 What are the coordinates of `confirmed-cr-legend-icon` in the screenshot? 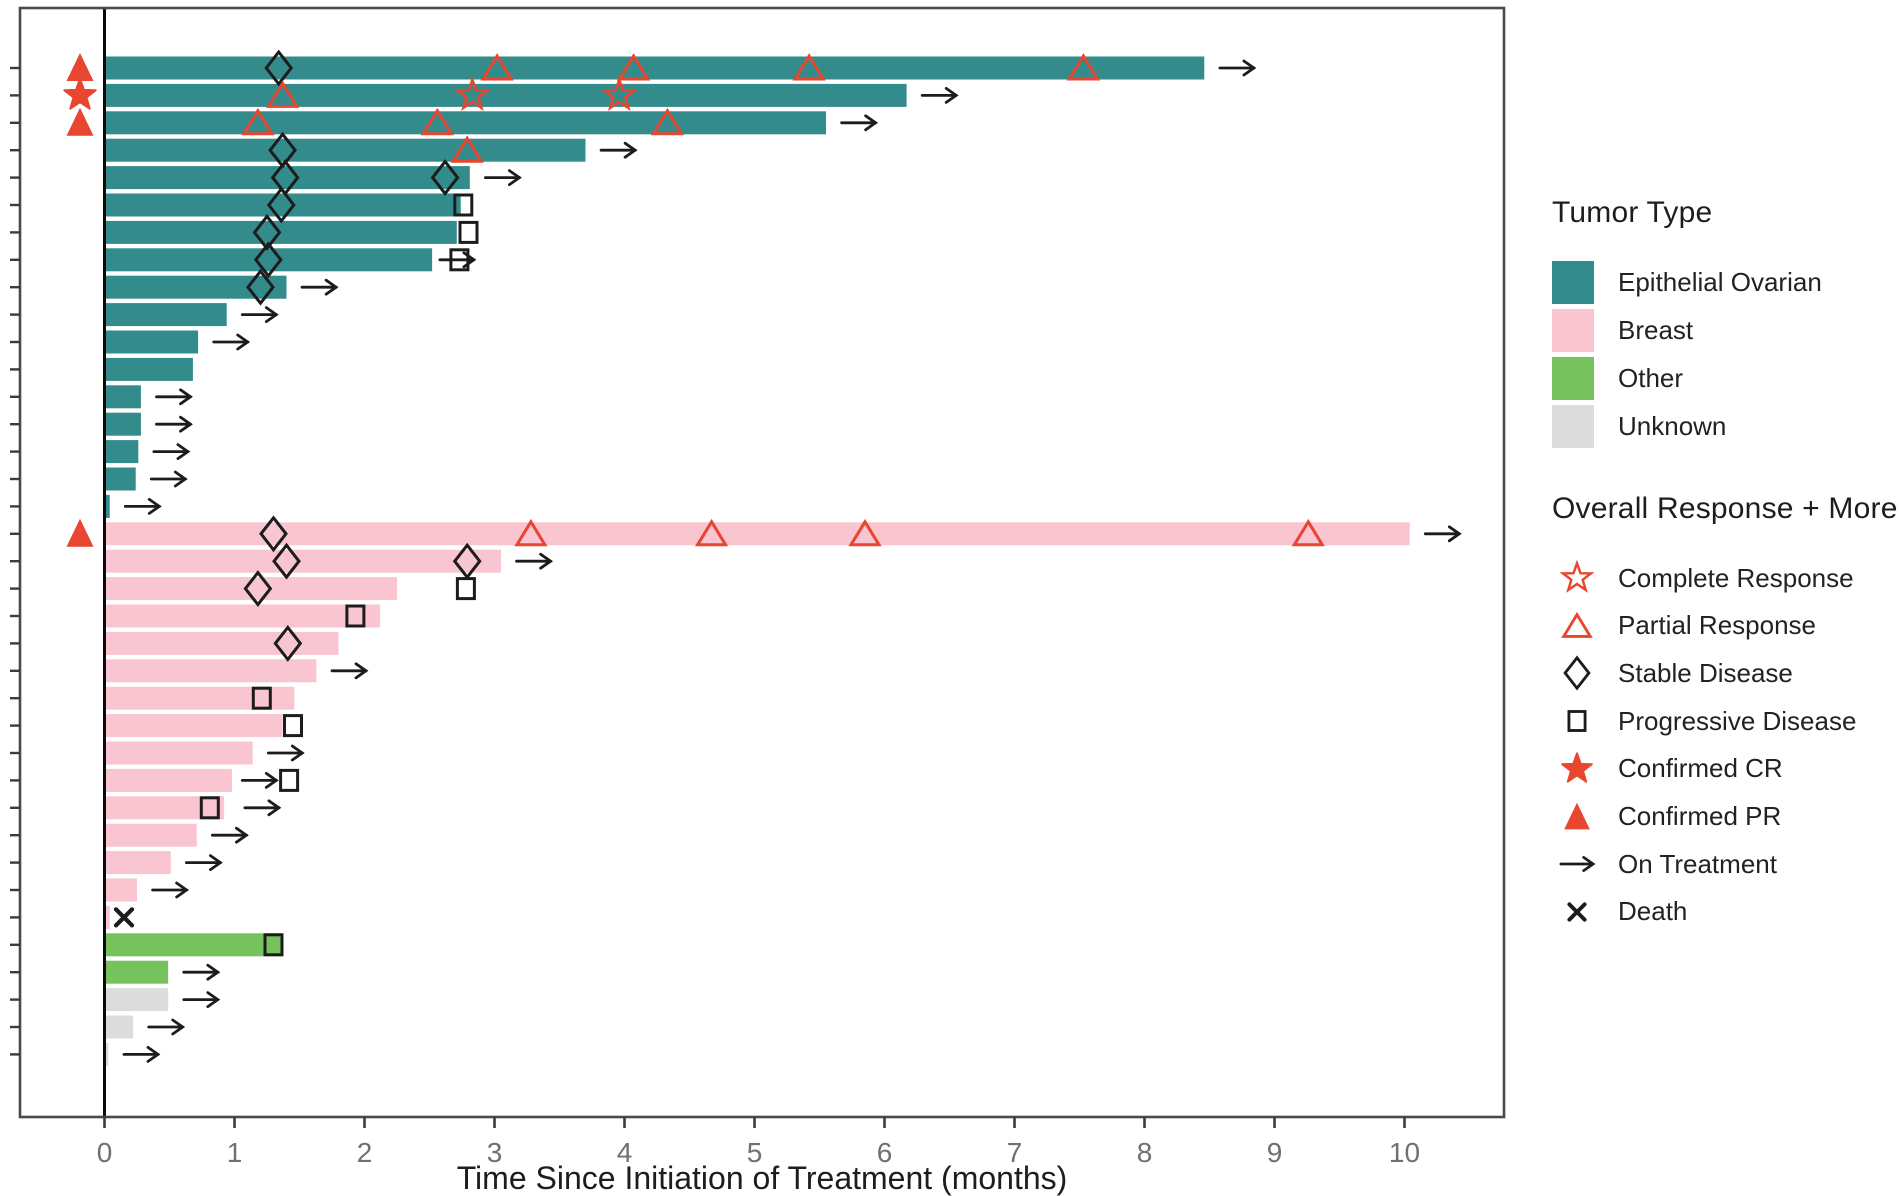 It's located at (1577, 767).